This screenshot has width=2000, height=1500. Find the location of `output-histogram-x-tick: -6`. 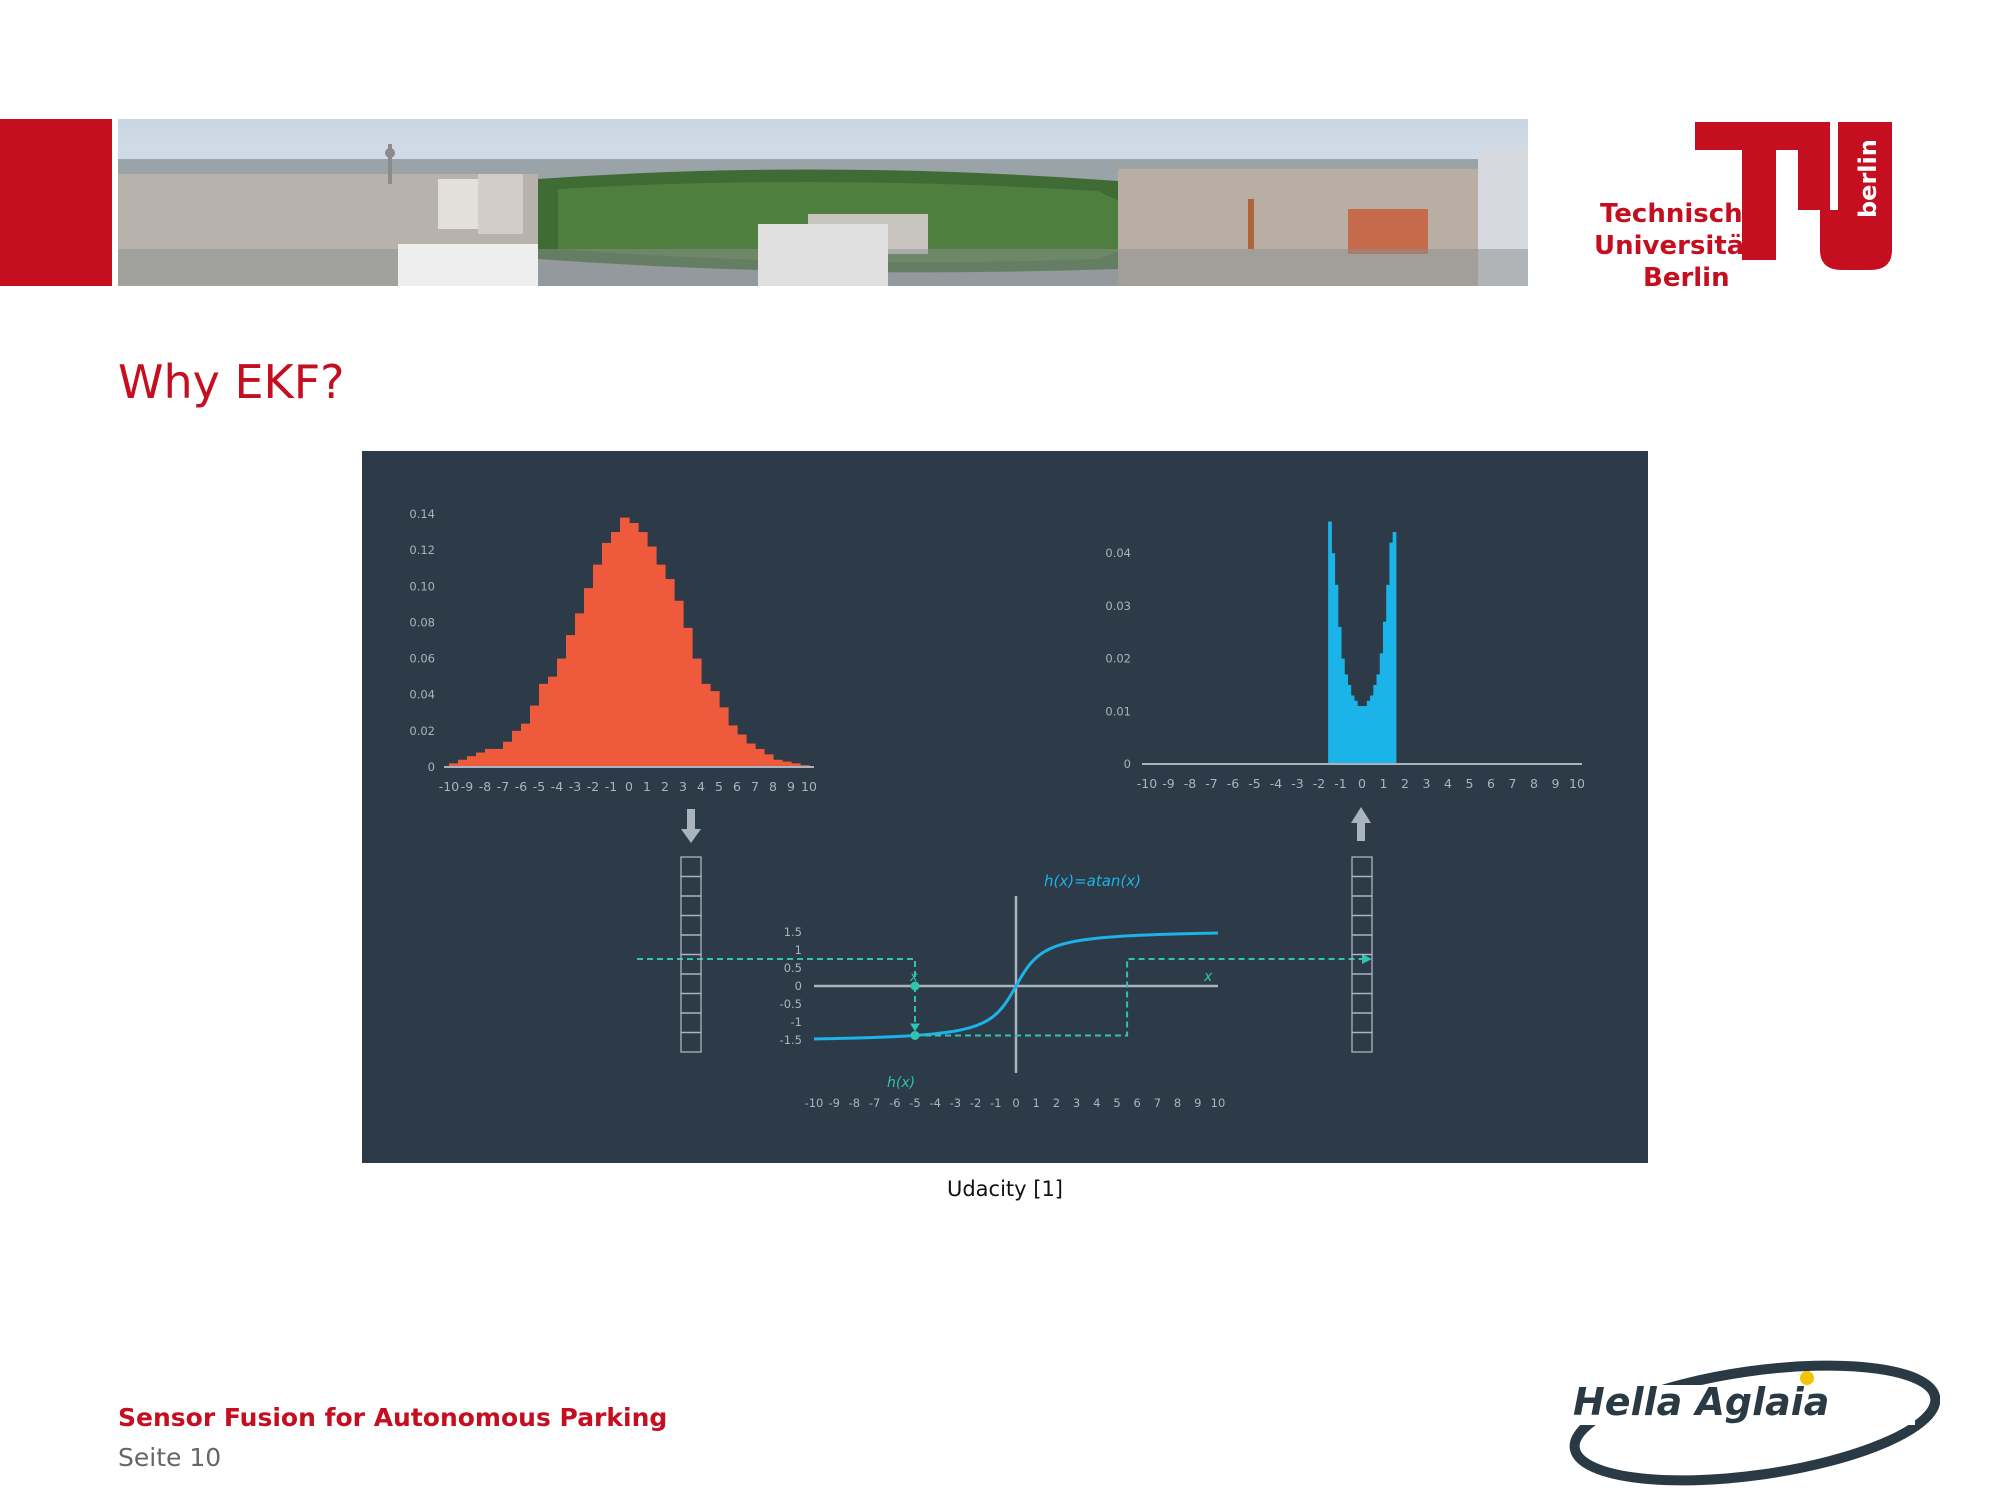

output-histogram-x-tick: -6 is located at coordinates (1233, 783).